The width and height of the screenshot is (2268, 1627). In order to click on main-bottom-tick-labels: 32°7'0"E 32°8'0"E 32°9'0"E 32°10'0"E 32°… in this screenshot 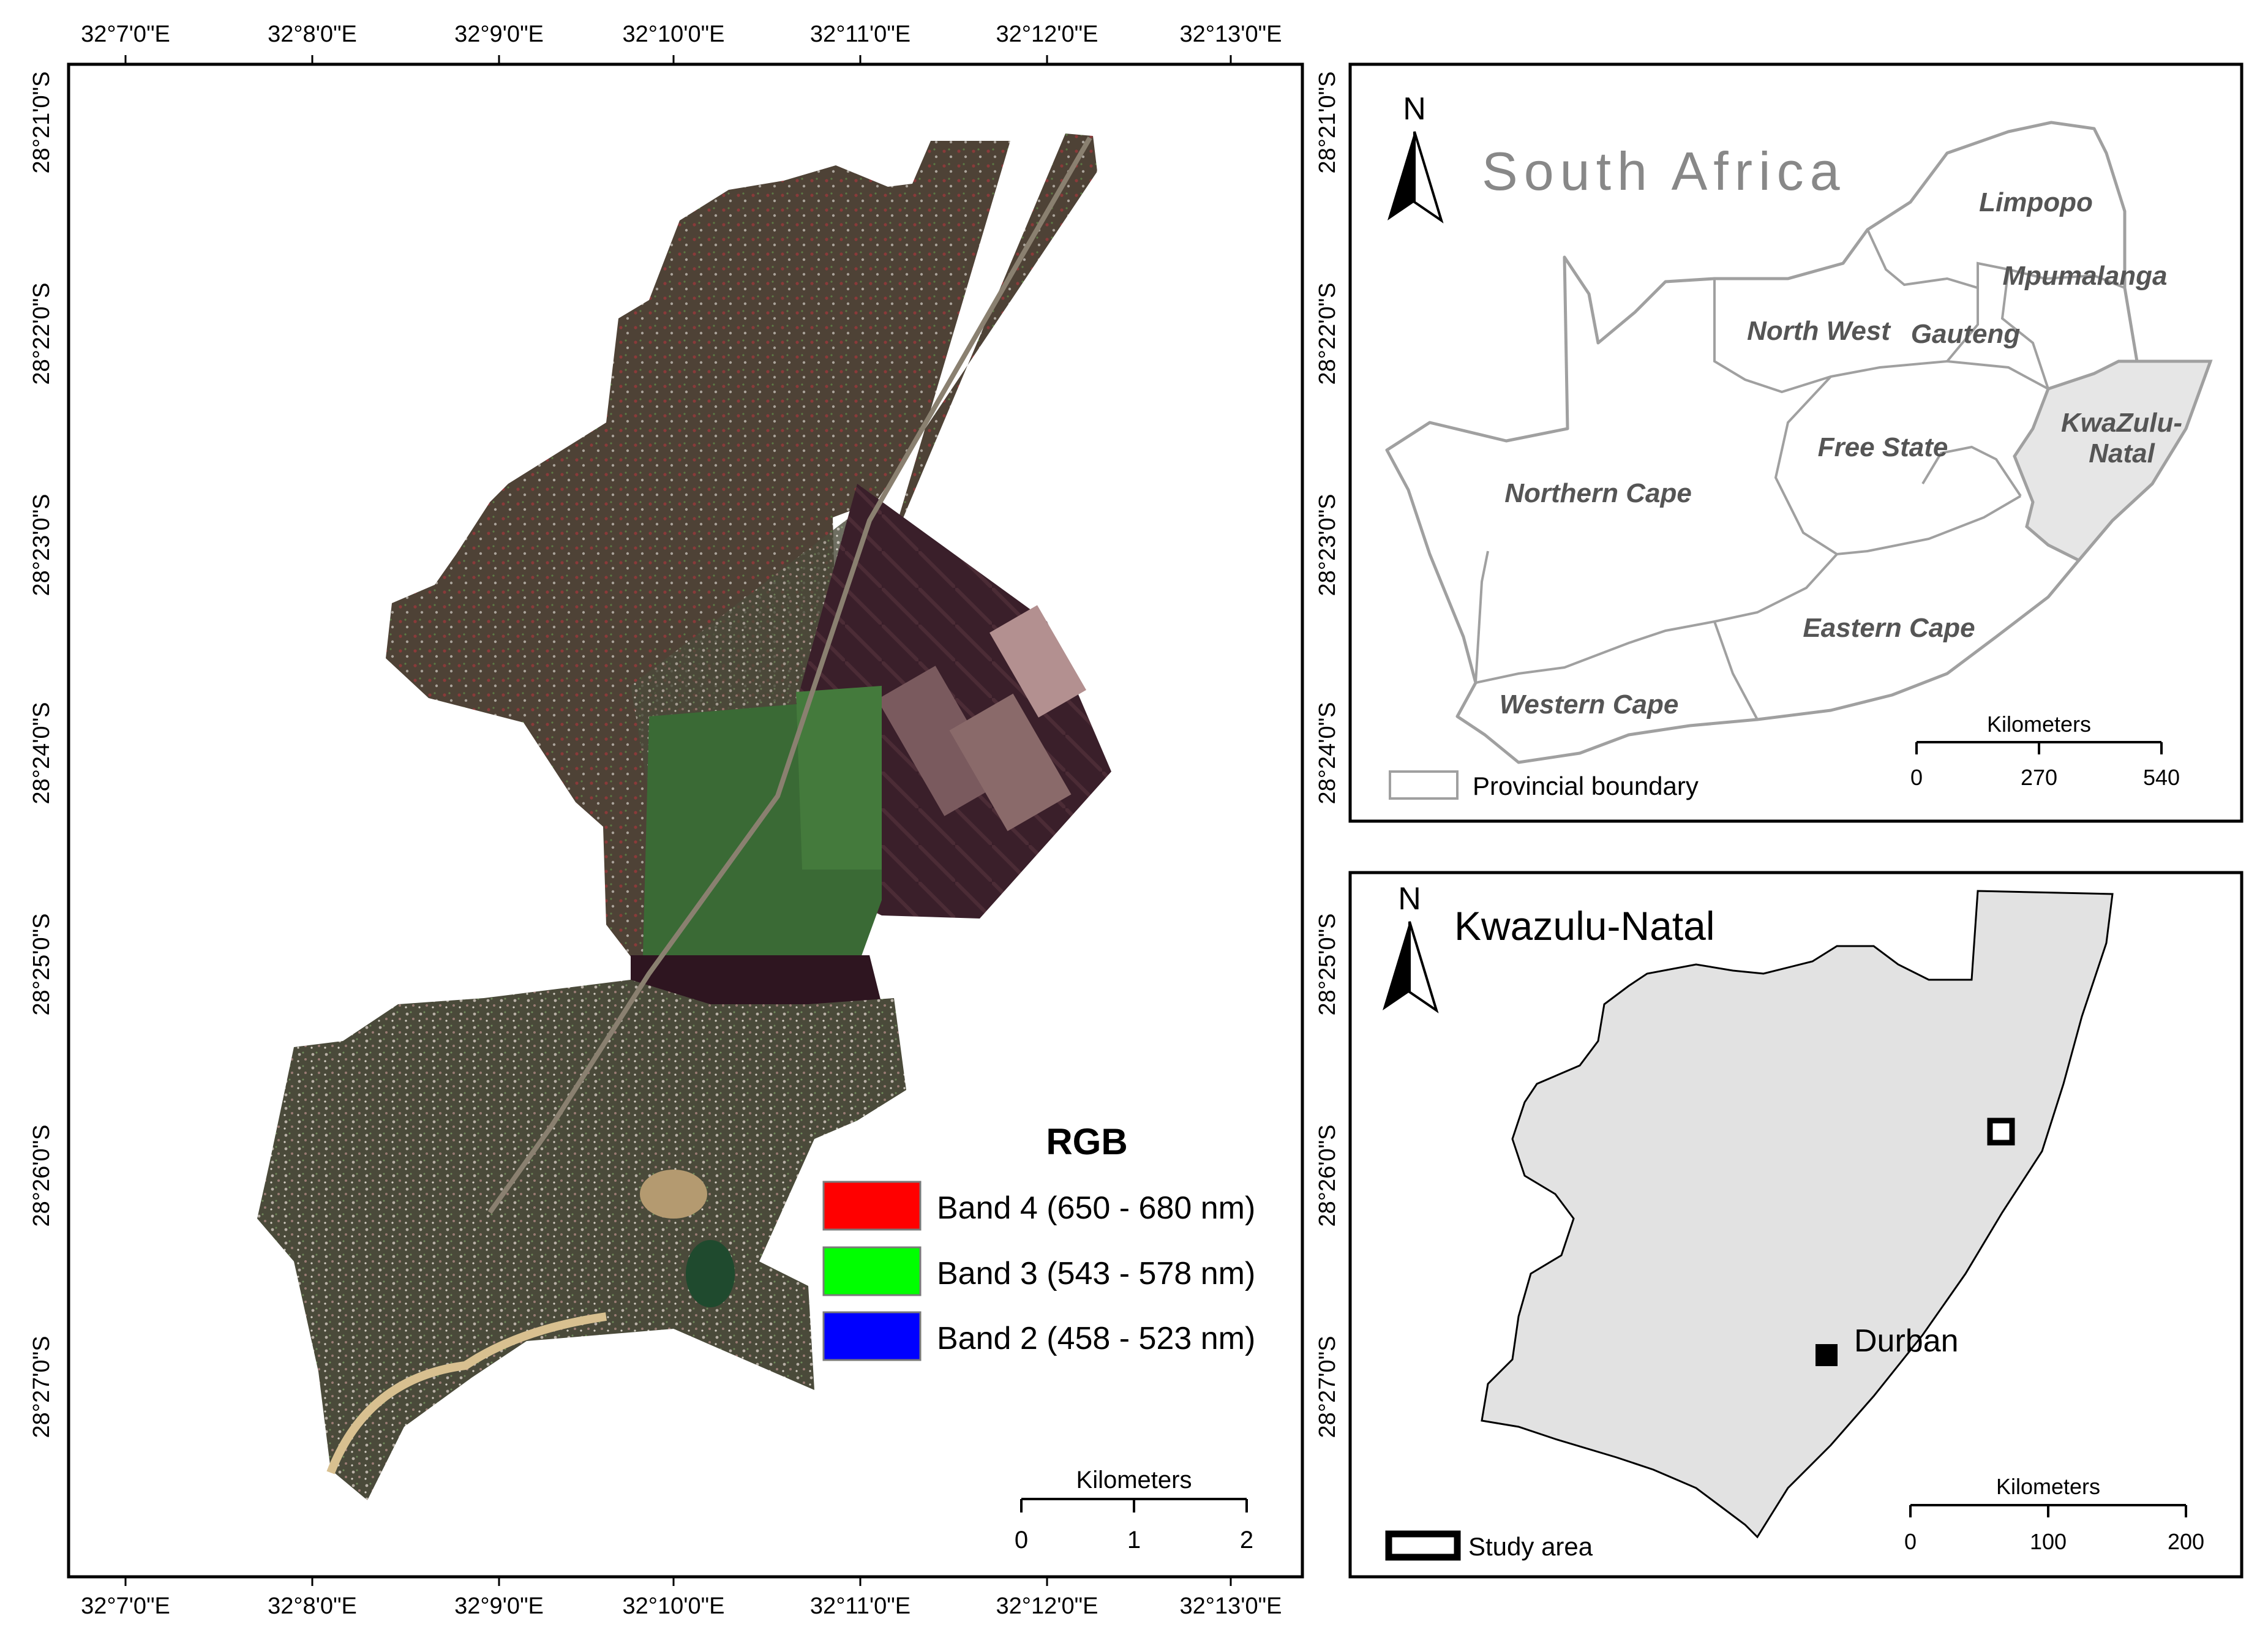, I will do `click(682, 1606)`.